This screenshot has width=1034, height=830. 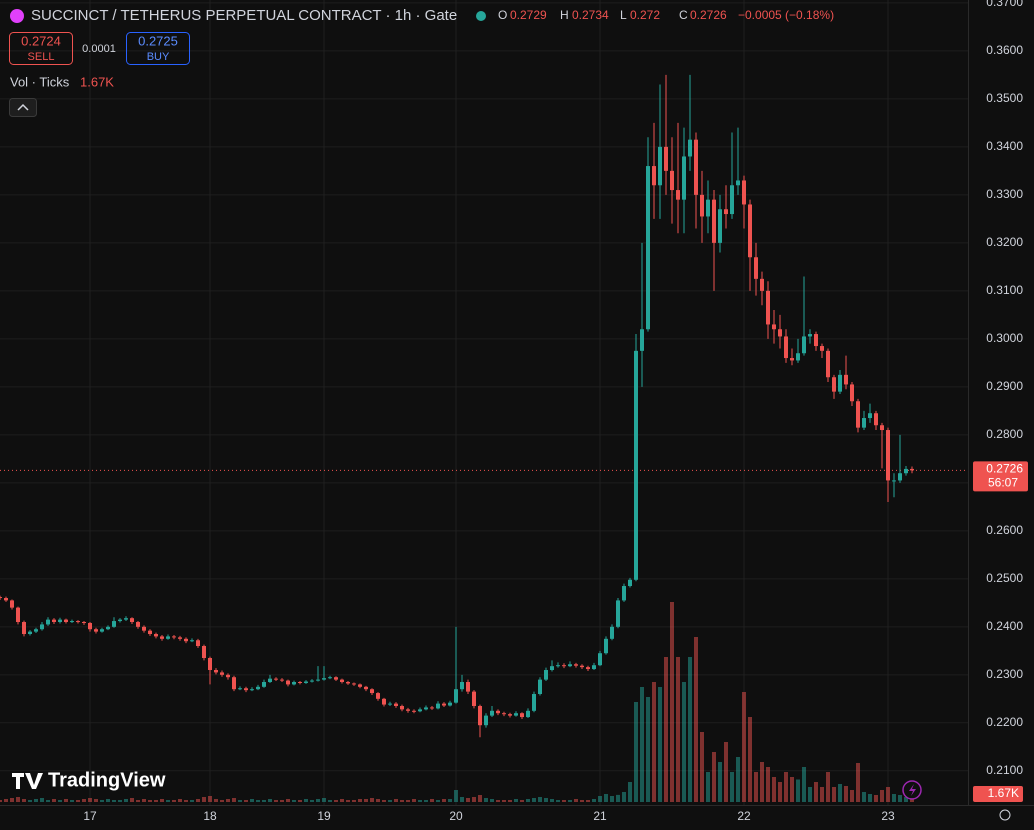 I want to click on collapse-icon, so click(x=23, y=107).